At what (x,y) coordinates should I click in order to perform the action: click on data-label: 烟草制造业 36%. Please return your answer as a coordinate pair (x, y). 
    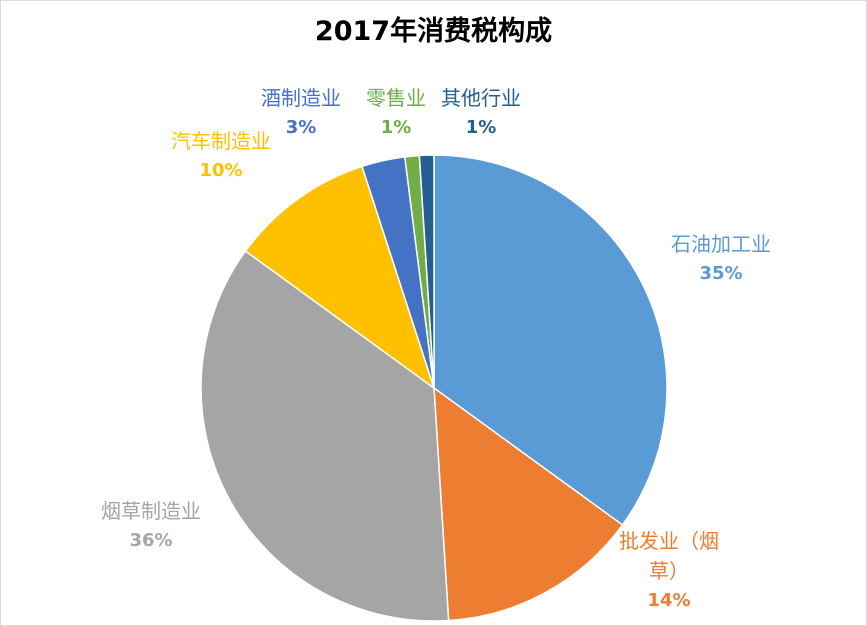
    Looking at the image, I should click on (151, 526).